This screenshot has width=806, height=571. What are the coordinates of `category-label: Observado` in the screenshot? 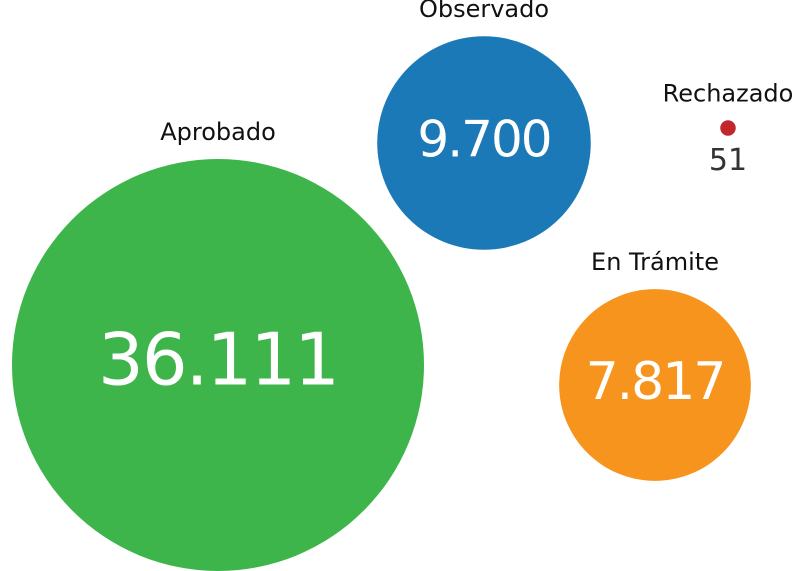 It's located at (484, 11).